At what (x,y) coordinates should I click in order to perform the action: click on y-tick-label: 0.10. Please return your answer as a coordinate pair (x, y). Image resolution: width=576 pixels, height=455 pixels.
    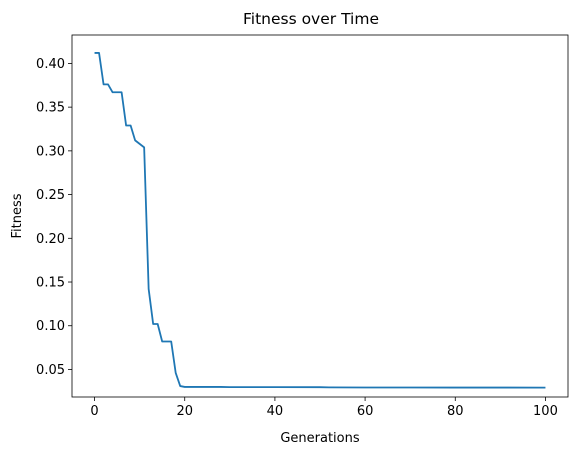
    Looking at the image, I should click on (50, 326).